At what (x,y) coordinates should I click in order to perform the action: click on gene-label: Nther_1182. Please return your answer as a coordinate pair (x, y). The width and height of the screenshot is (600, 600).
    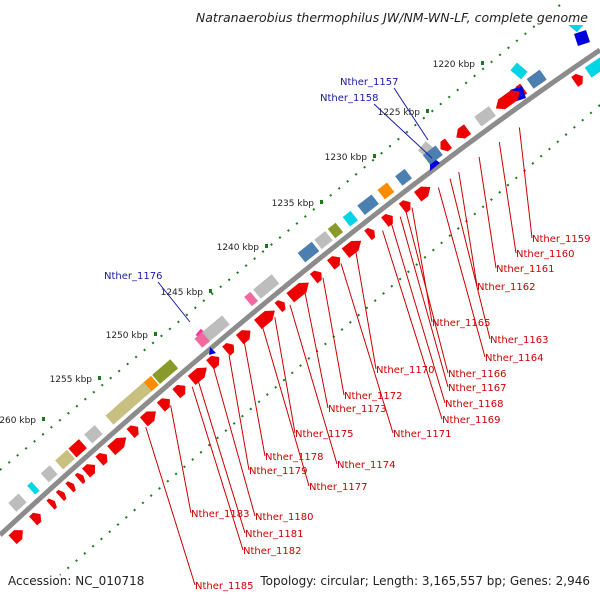
    Looking at the image, I should click on (272, 551).